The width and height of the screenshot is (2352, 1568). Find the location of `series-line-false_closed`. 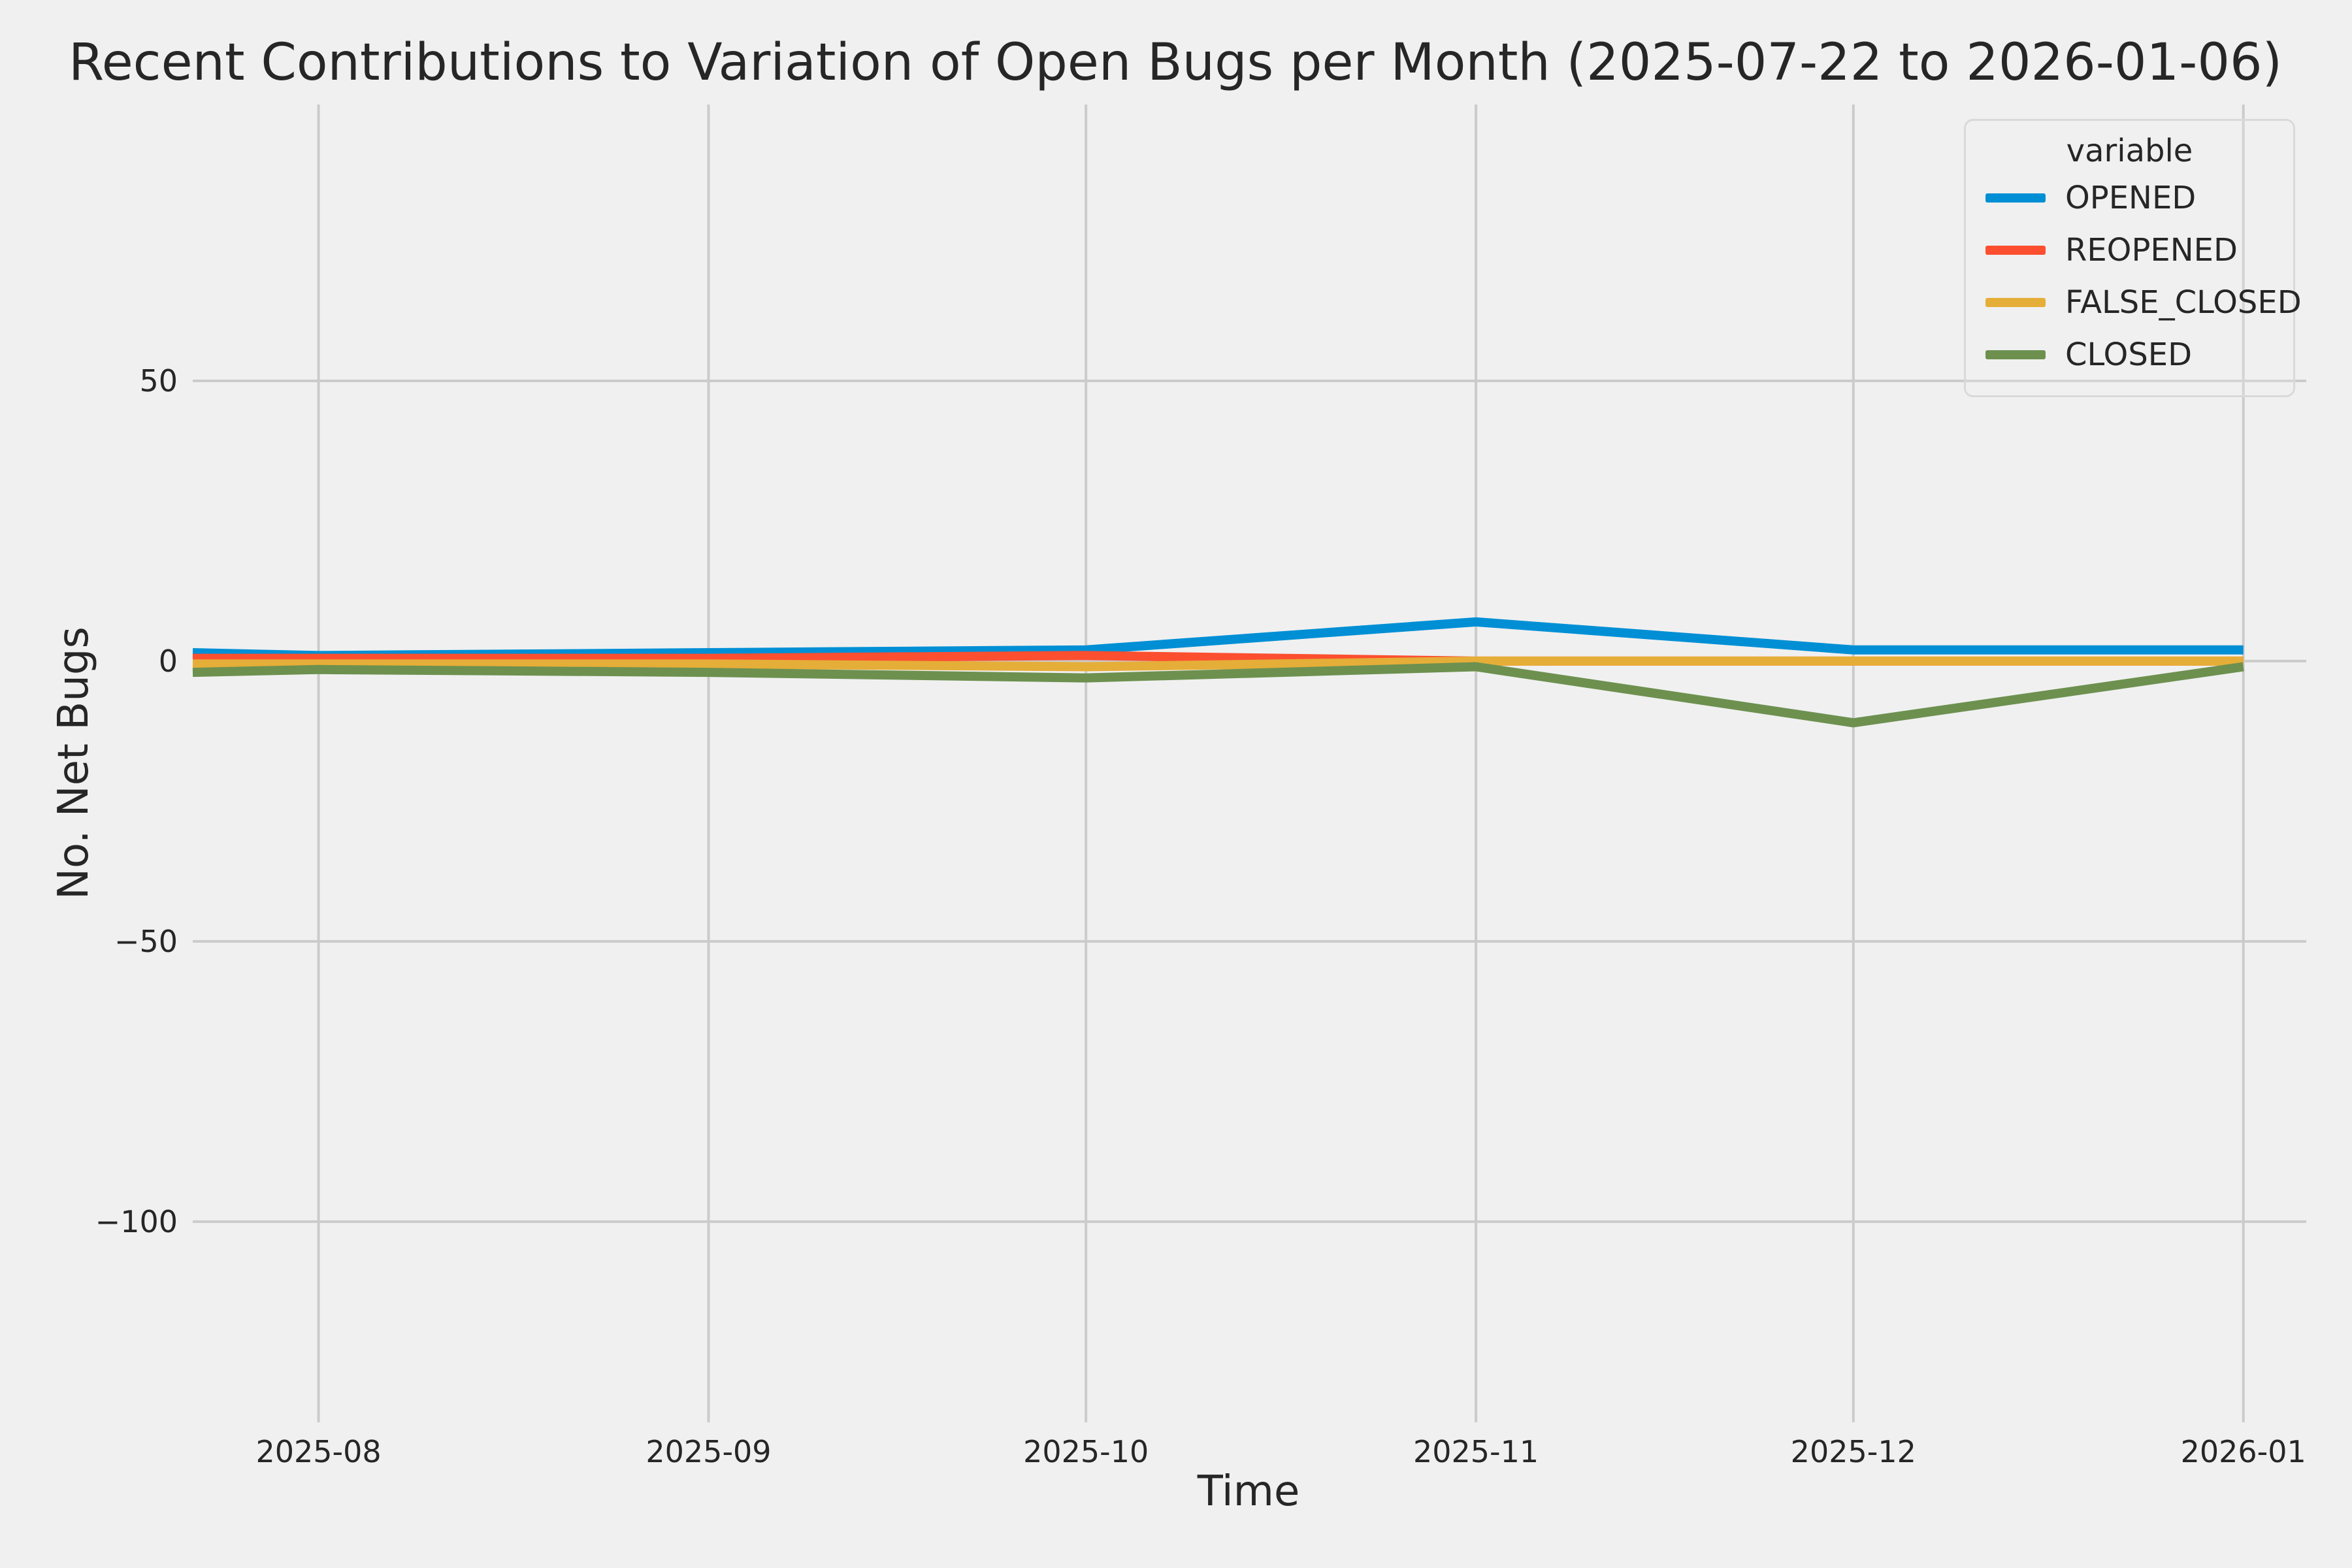

series-line-false_closed is located at coordinates (1218, 664).